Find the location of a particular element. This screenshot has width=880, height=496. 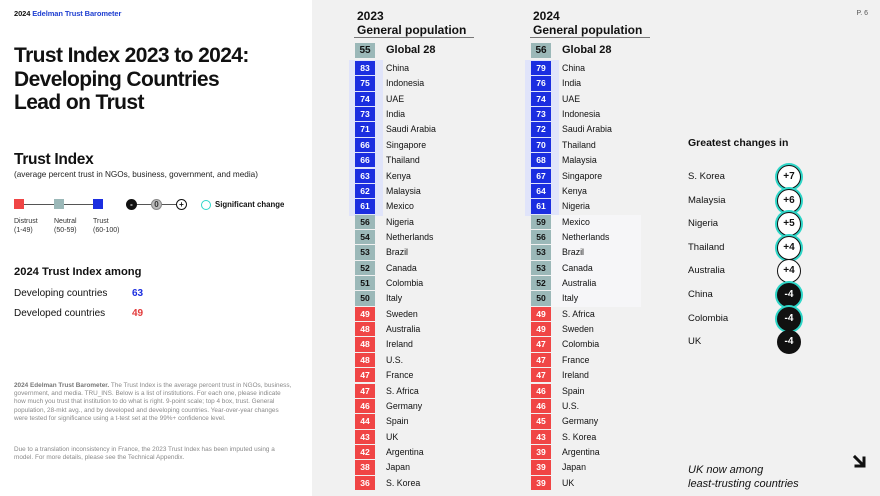

significant-change-label: Significant change is located at coordinates (250, 204).